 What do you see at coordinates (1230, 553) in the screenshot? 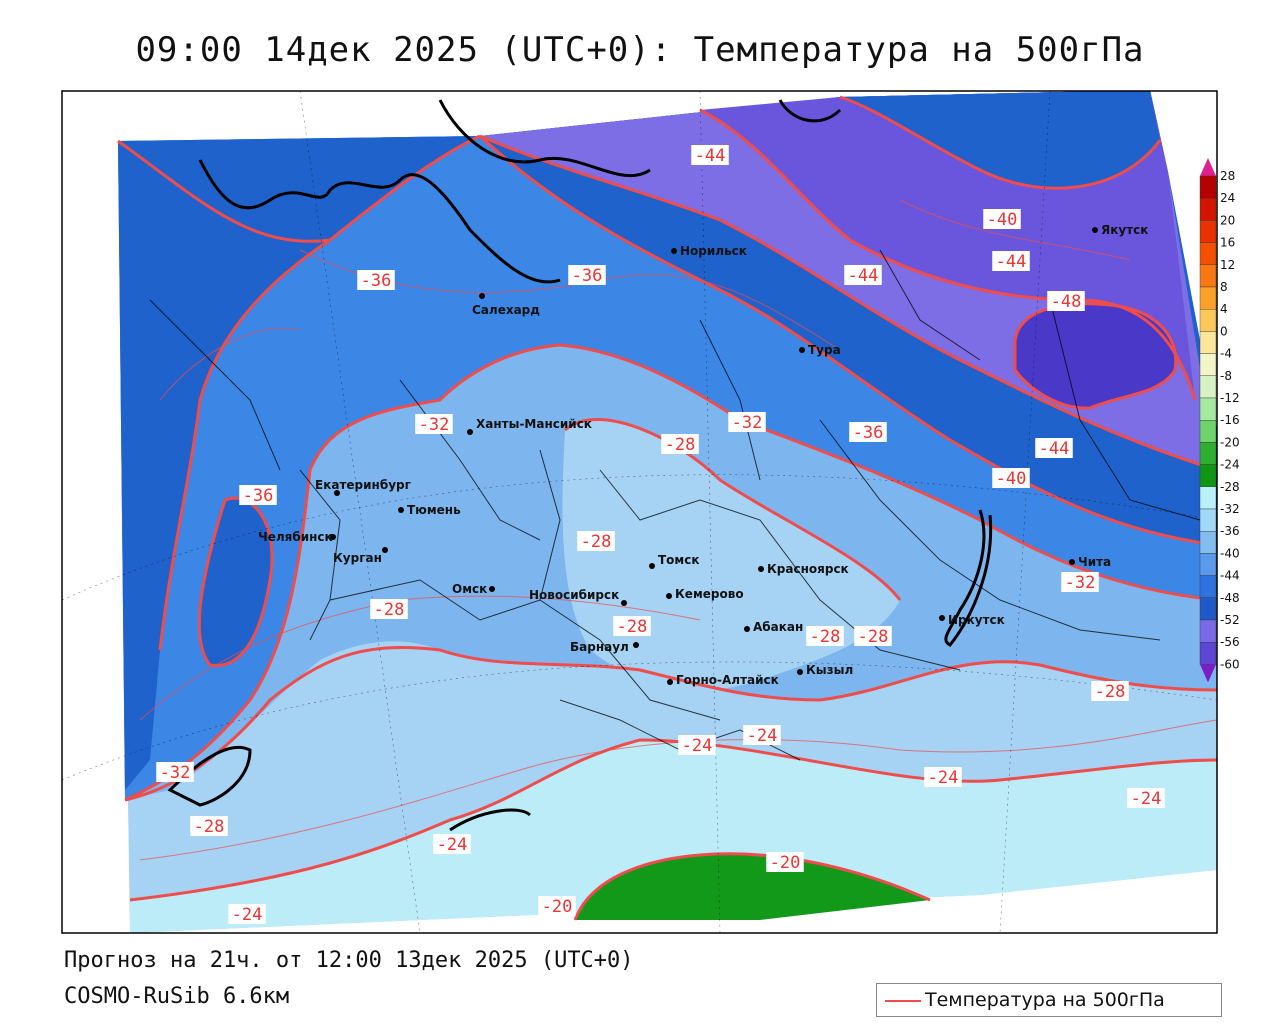
I see `colorbar-tick-label: -40` at bounding box center [1230, 553].